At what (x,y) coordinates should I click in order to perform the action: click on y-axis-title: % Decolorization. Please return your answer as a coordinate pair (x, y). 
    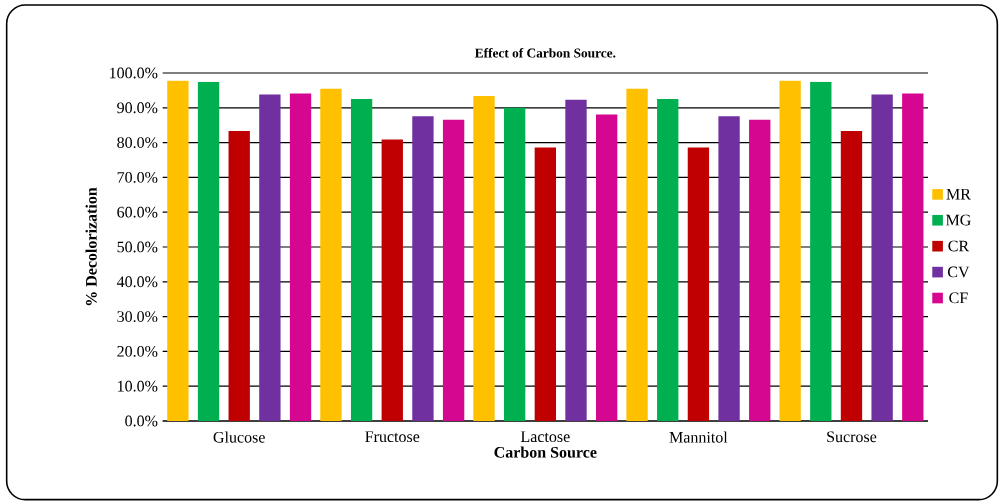
    Looking at the image, I should click on (91, 246).